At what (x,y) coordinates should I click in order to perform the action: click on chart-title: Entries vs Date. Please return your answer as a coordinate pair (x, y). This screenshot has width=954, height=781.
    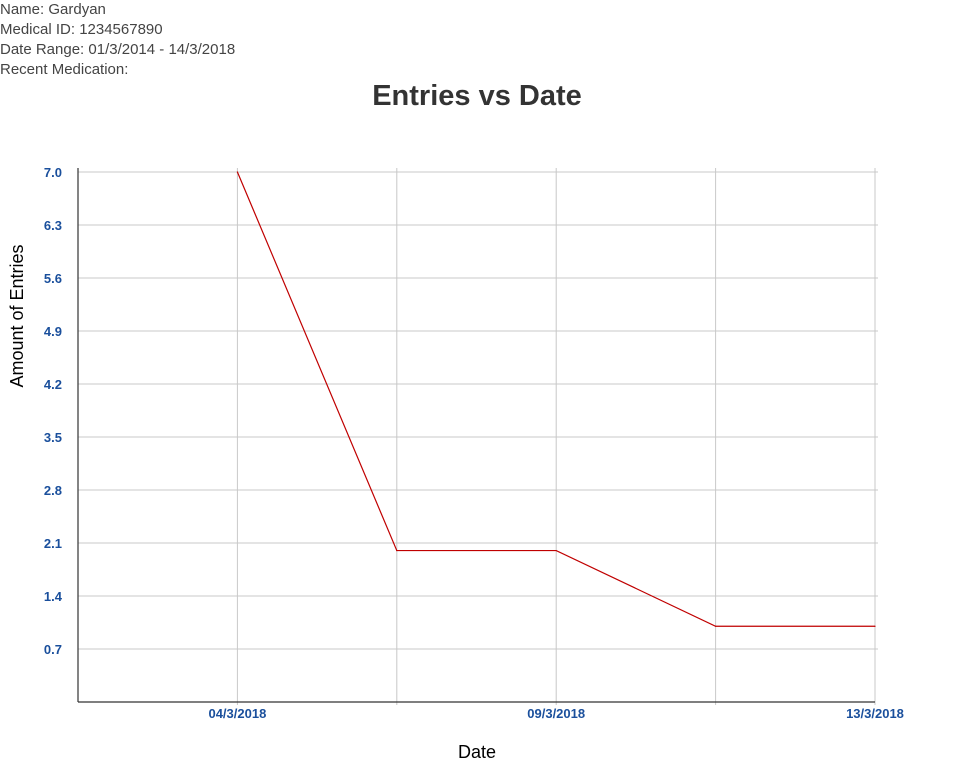
    Looking at the image, I should click on (477, 96).